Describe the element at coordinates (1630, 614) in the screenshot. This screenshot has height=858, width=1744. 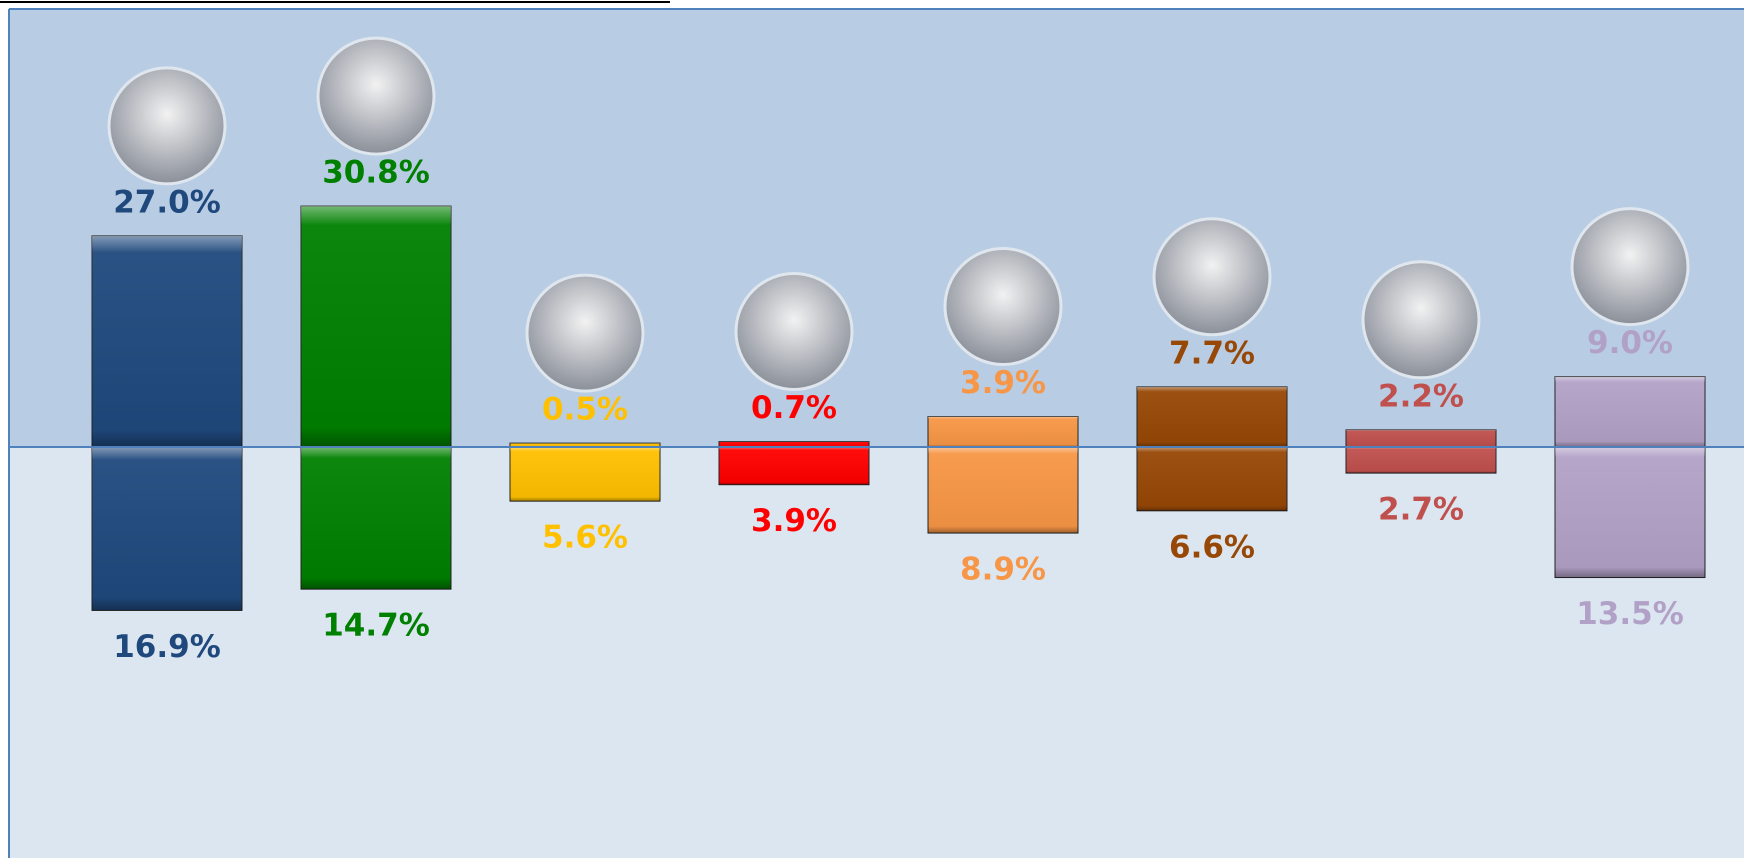
I see `value-label: 13.5%` at that location.